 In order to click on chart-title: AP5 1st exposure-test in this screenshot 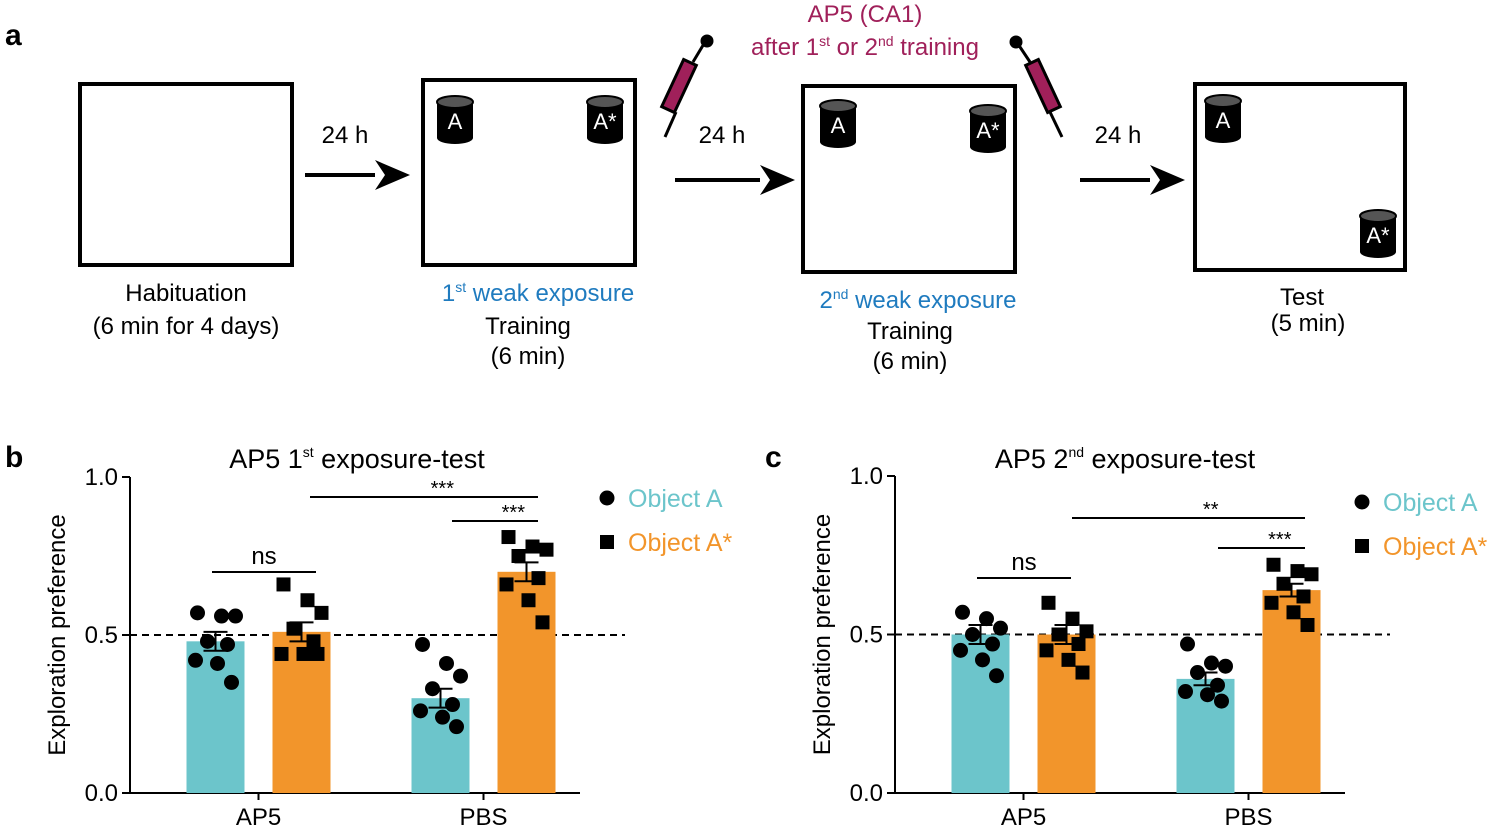, I will do `click(357, 459)`.